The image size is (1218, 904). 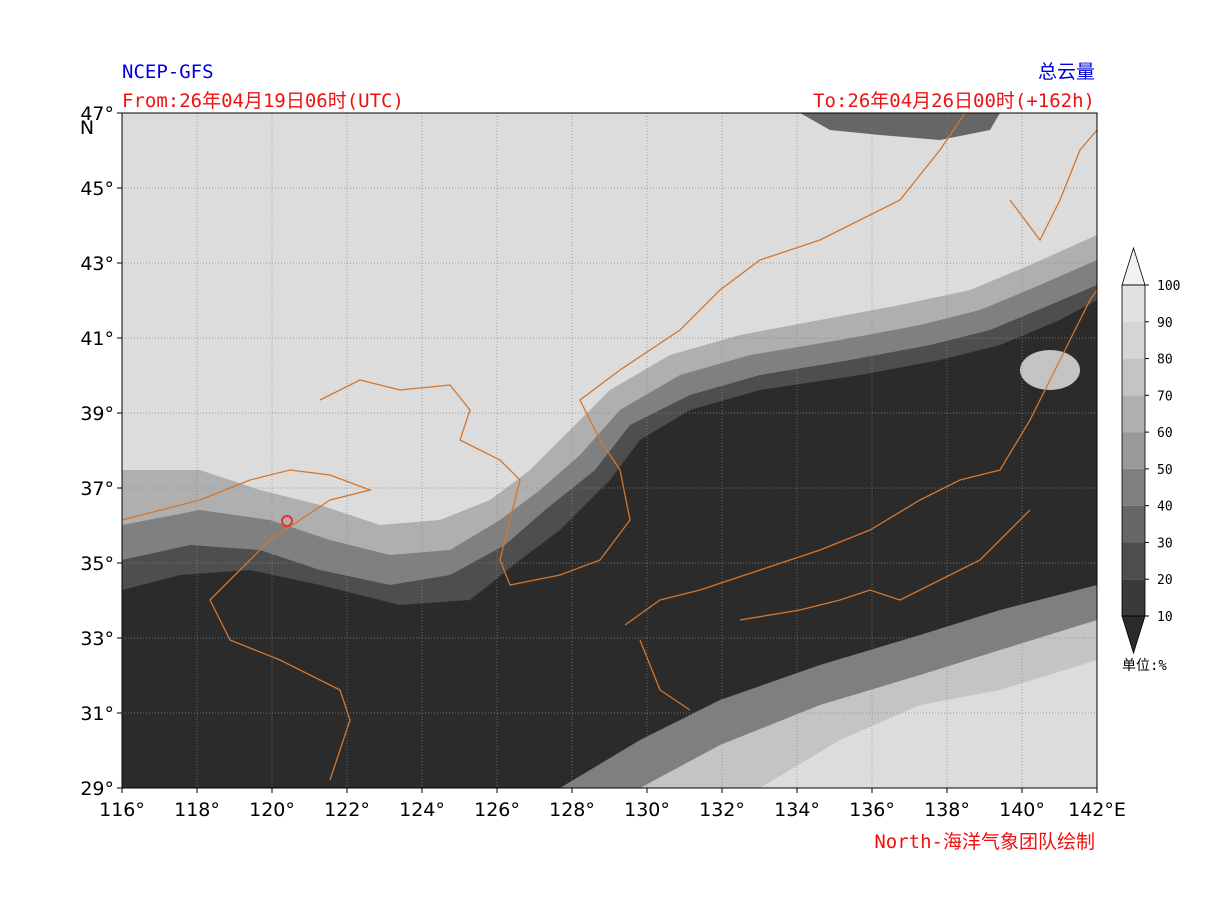 What do you see at coordinates (954, 101) in the screenshot?
I see `subtitle-right: To:26年04月26日00时(+162h)` at bounding box center [954, 101].